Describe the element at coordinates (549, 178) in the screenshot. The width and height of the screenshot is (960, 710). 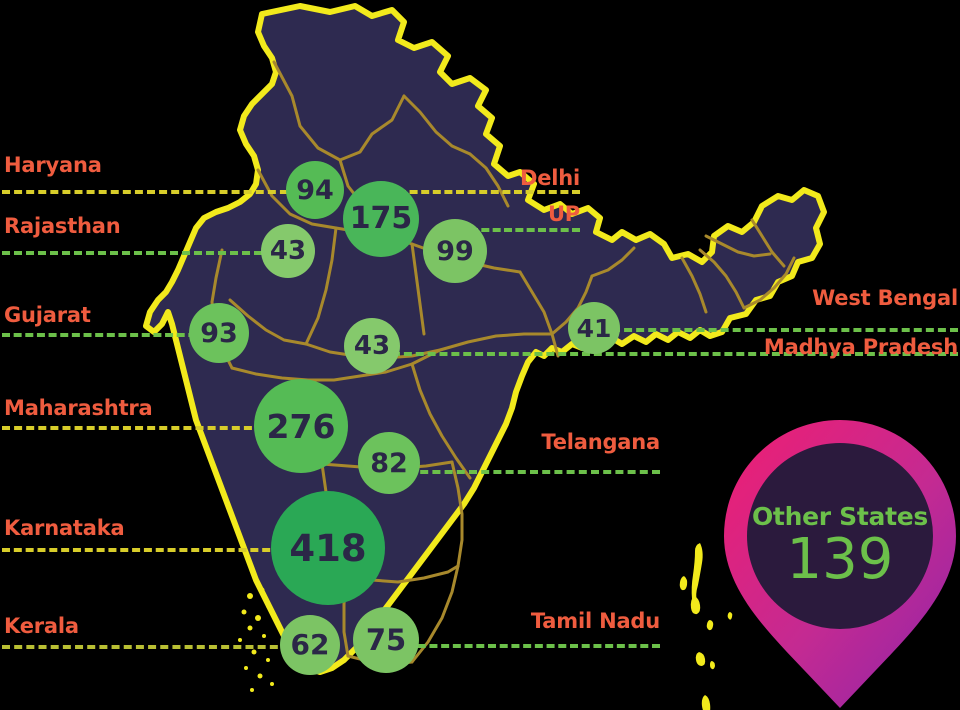
I see `label-delhi-text: Delhi` at that location.